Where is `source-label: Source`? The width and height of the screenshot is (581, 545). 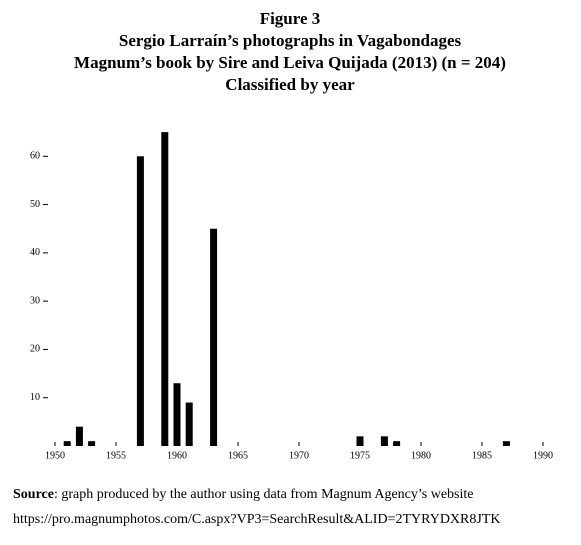
source-label: Source is located at coordinates (33, 494).